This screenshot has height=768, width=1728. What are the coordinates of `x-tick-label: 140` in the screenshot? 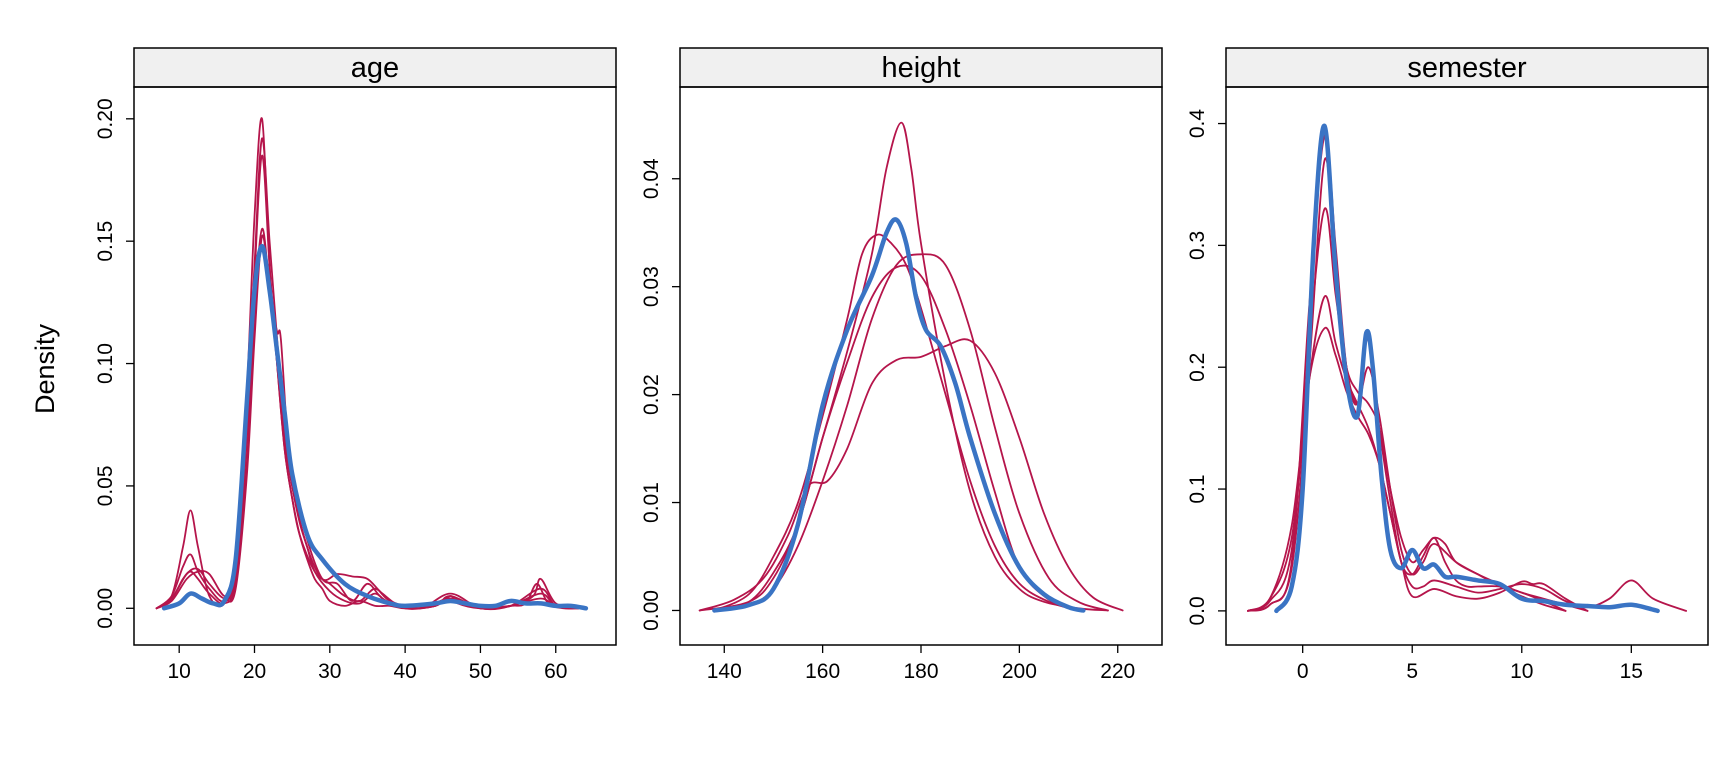 It's located at (724, 671).